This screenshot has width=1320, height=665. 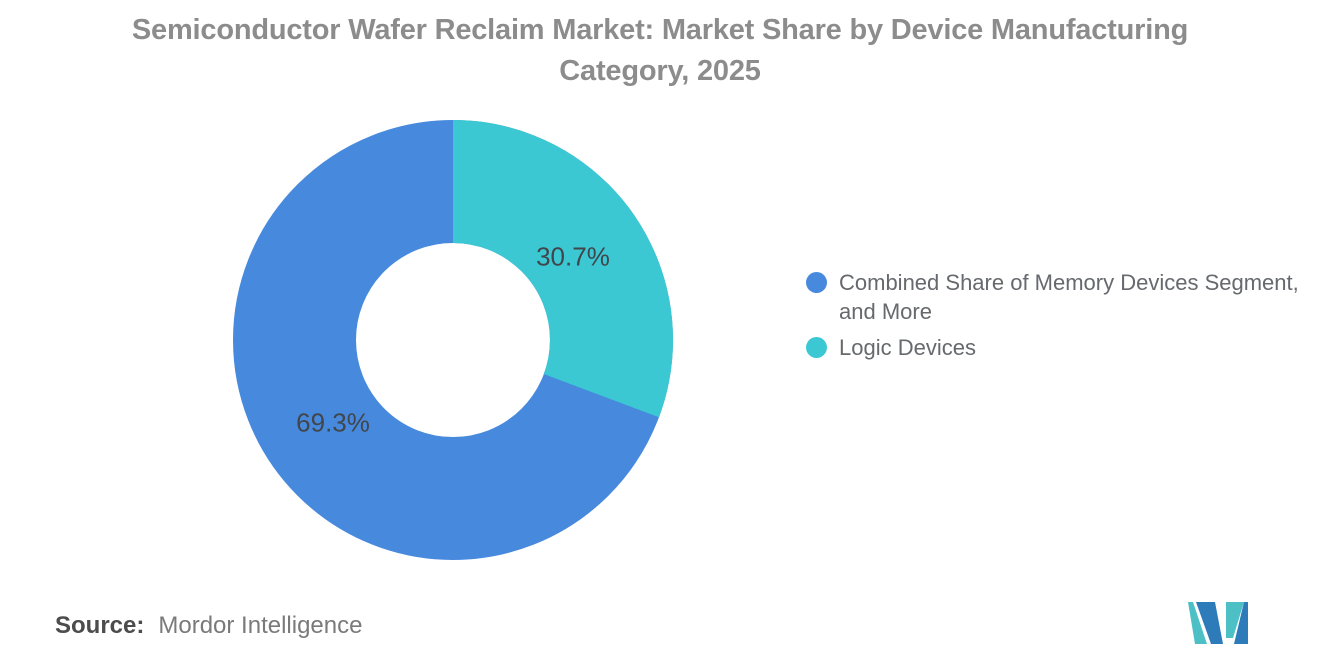 What do you see at coordinates (1241, 623) in the screenshot?
I see `logo-blue-wedge` at bounding box center [1241, 623].